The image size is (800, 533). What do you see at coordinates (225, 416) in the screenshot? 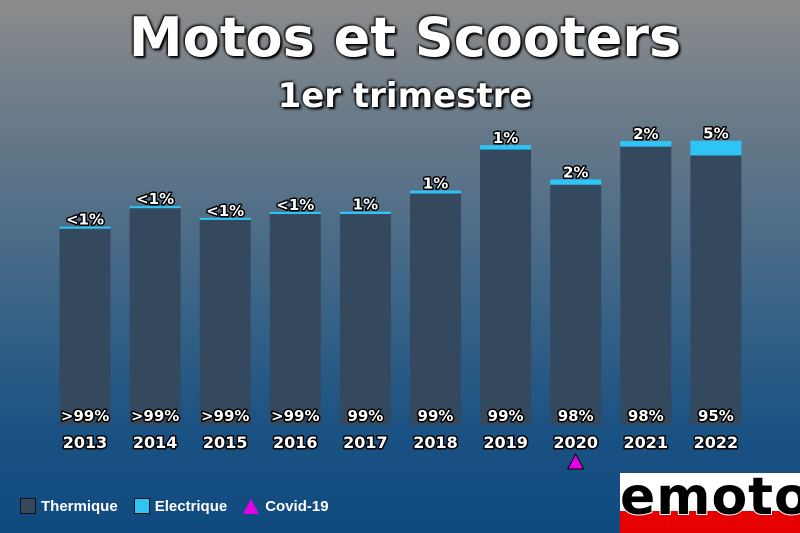
I see `label-thermique-2015: >99%` at bounding box center [225, 416].